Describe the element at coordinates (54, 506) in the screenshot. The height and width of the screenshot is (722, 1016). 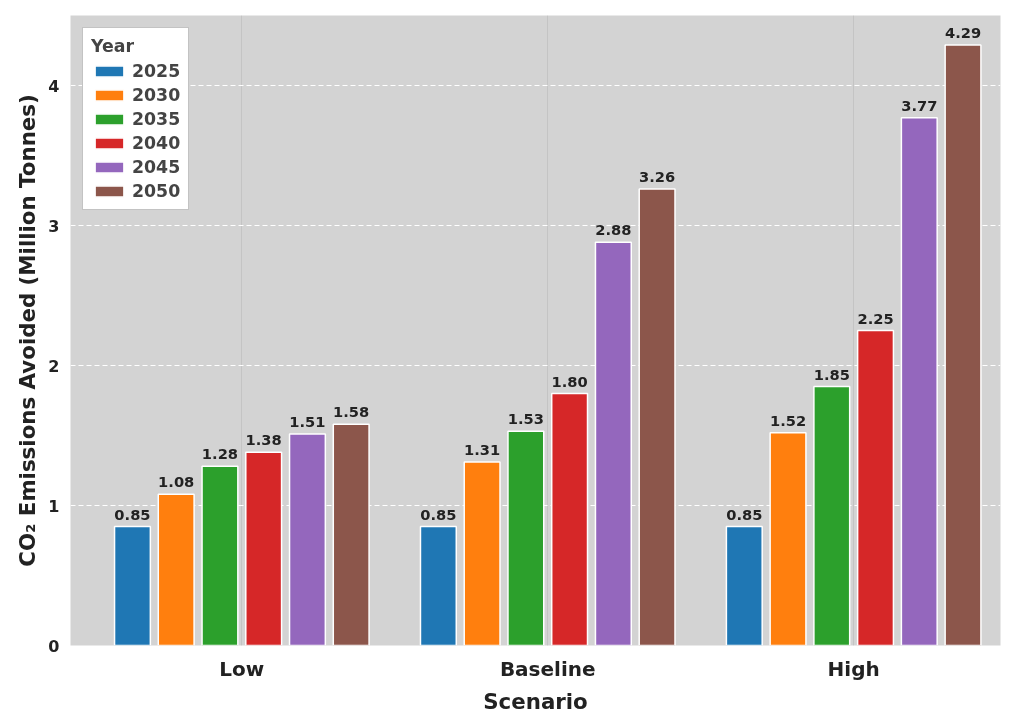
I see `y-tick-label: 1` at that location.